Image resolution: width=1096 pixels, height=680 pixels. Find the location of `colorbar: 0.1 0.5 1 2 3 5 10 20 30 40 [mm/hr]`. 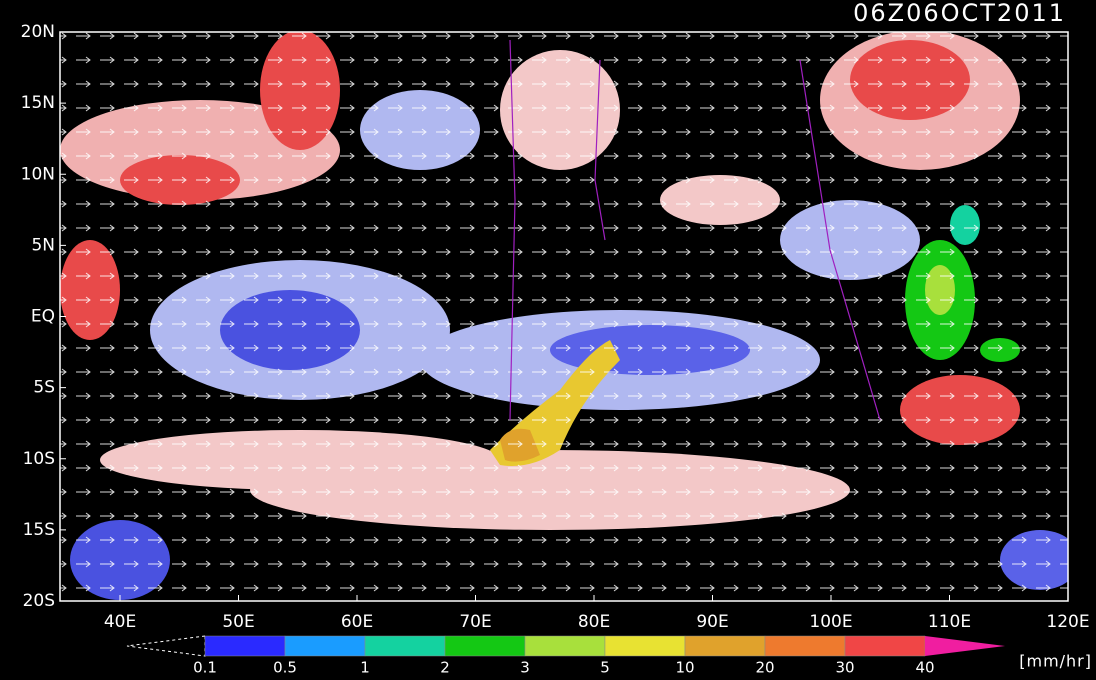

colorbar: 0.1 0.5 1 2 3 5 10 20 30 40 [mm/hr] is located at coordinates (609, 656).